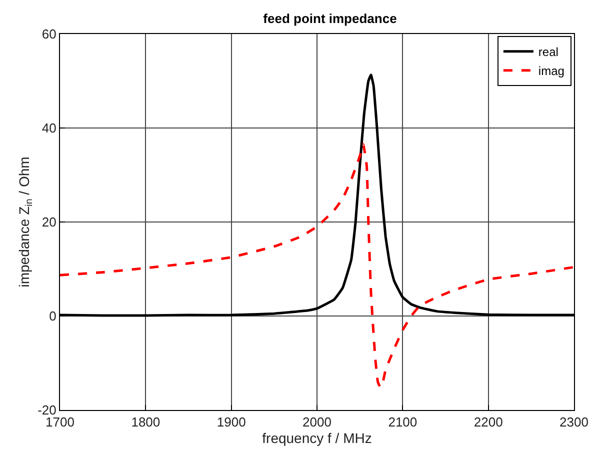  What do you see at coordinates (488, 422) in the screenshot?
I see `x-tick-label: 2200` at bounding box center [488, 422].